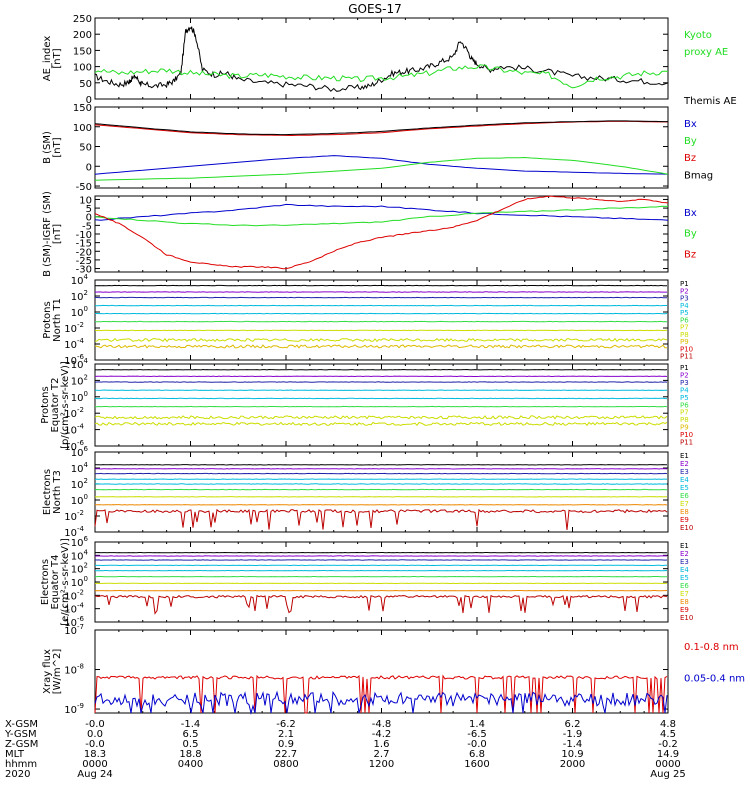 The height and width of the screenshot is (800, 750). I want to click on x-axis-row-label: MLT, so click(15, 754).